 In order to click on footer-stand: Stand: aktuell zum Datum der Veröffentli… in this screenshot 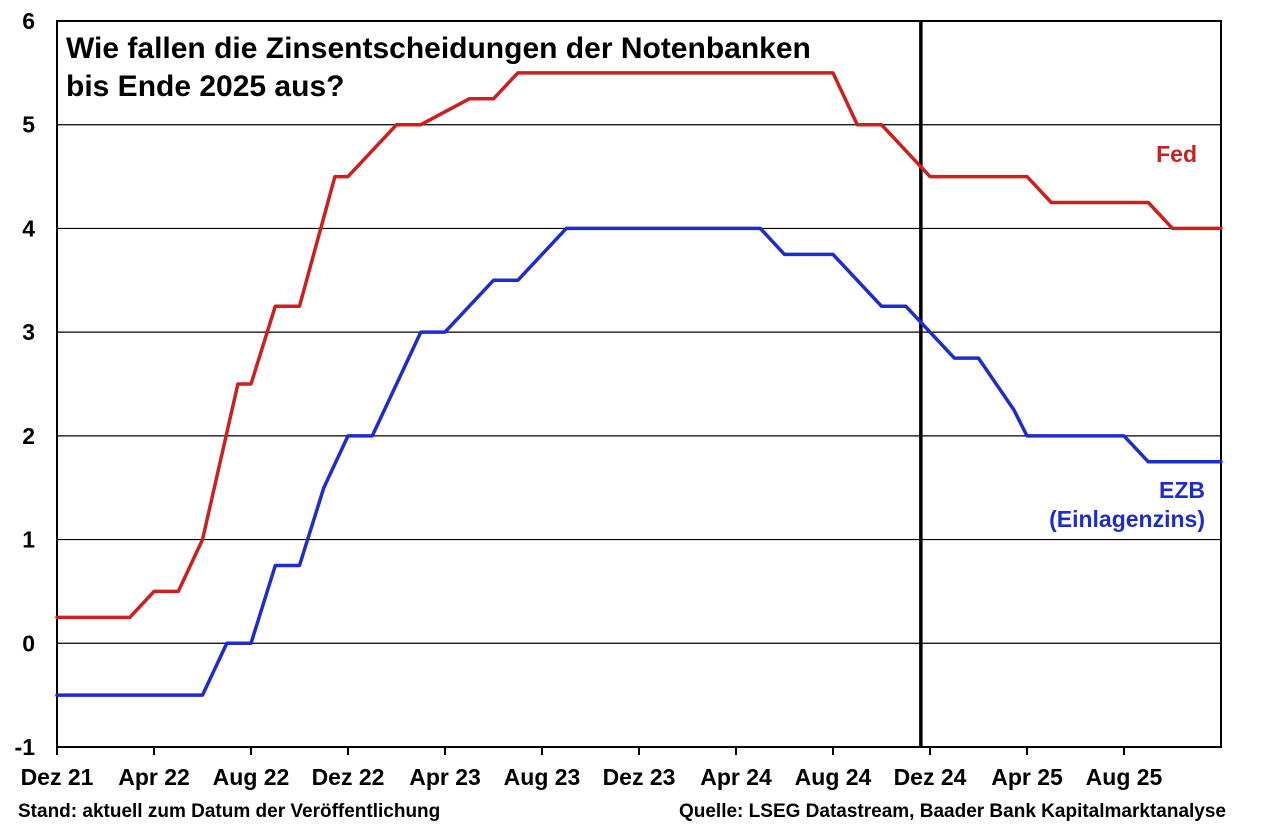, I will do `click(229, 811)`.